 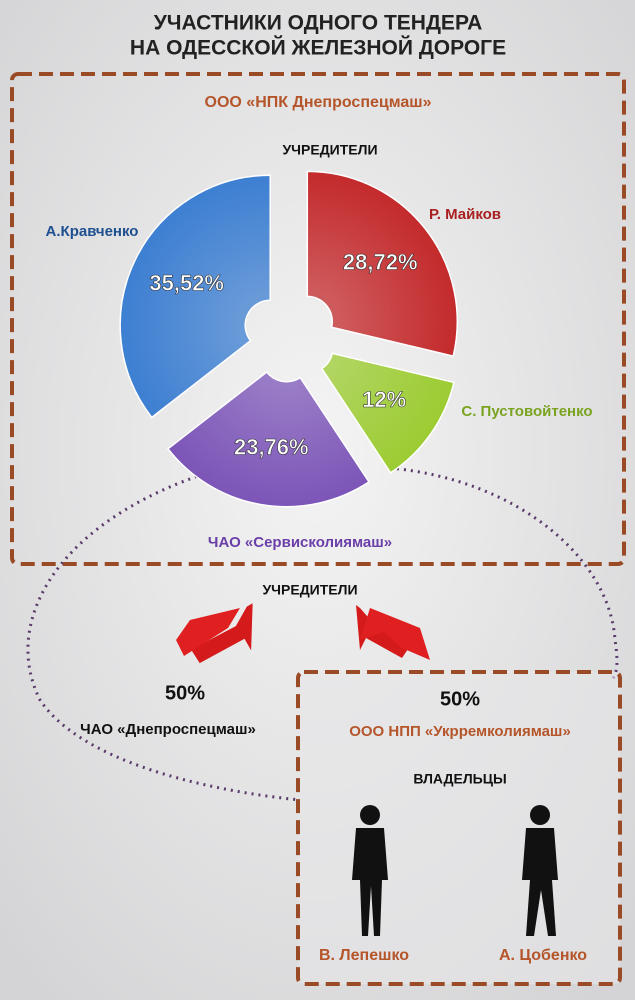 What do you see at coordinates (384, 399) in the screenshot?
I see `value-label: 12%` at bounding box center [384, 399].